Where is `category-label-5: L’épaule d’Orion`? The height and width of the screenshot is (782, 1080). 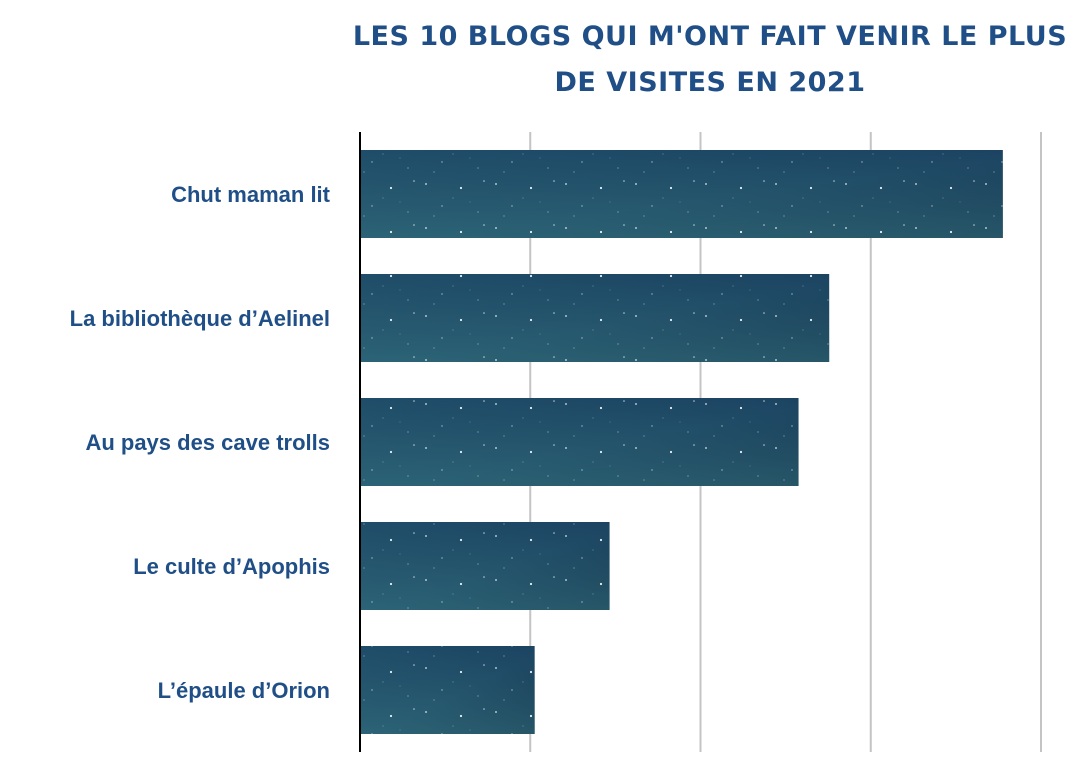 category-label-5: L’épaule d’Orion is located at coordinates (244, 690).